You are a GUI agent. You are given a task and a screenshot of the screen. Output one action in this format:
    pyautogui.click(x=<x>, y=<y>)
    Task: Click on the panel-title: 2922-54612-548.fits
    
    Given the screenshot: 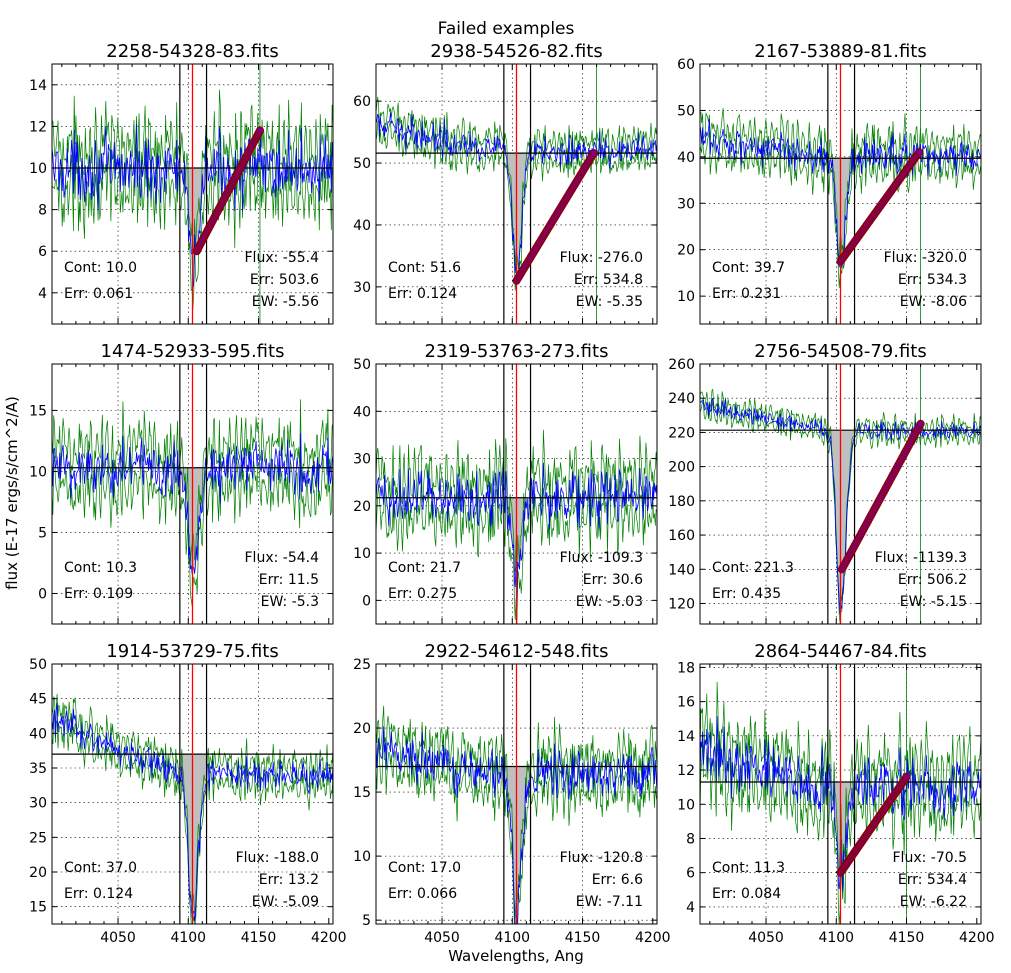 What is the action you would take?
    pyautogui.click(x=517, y=651)
    